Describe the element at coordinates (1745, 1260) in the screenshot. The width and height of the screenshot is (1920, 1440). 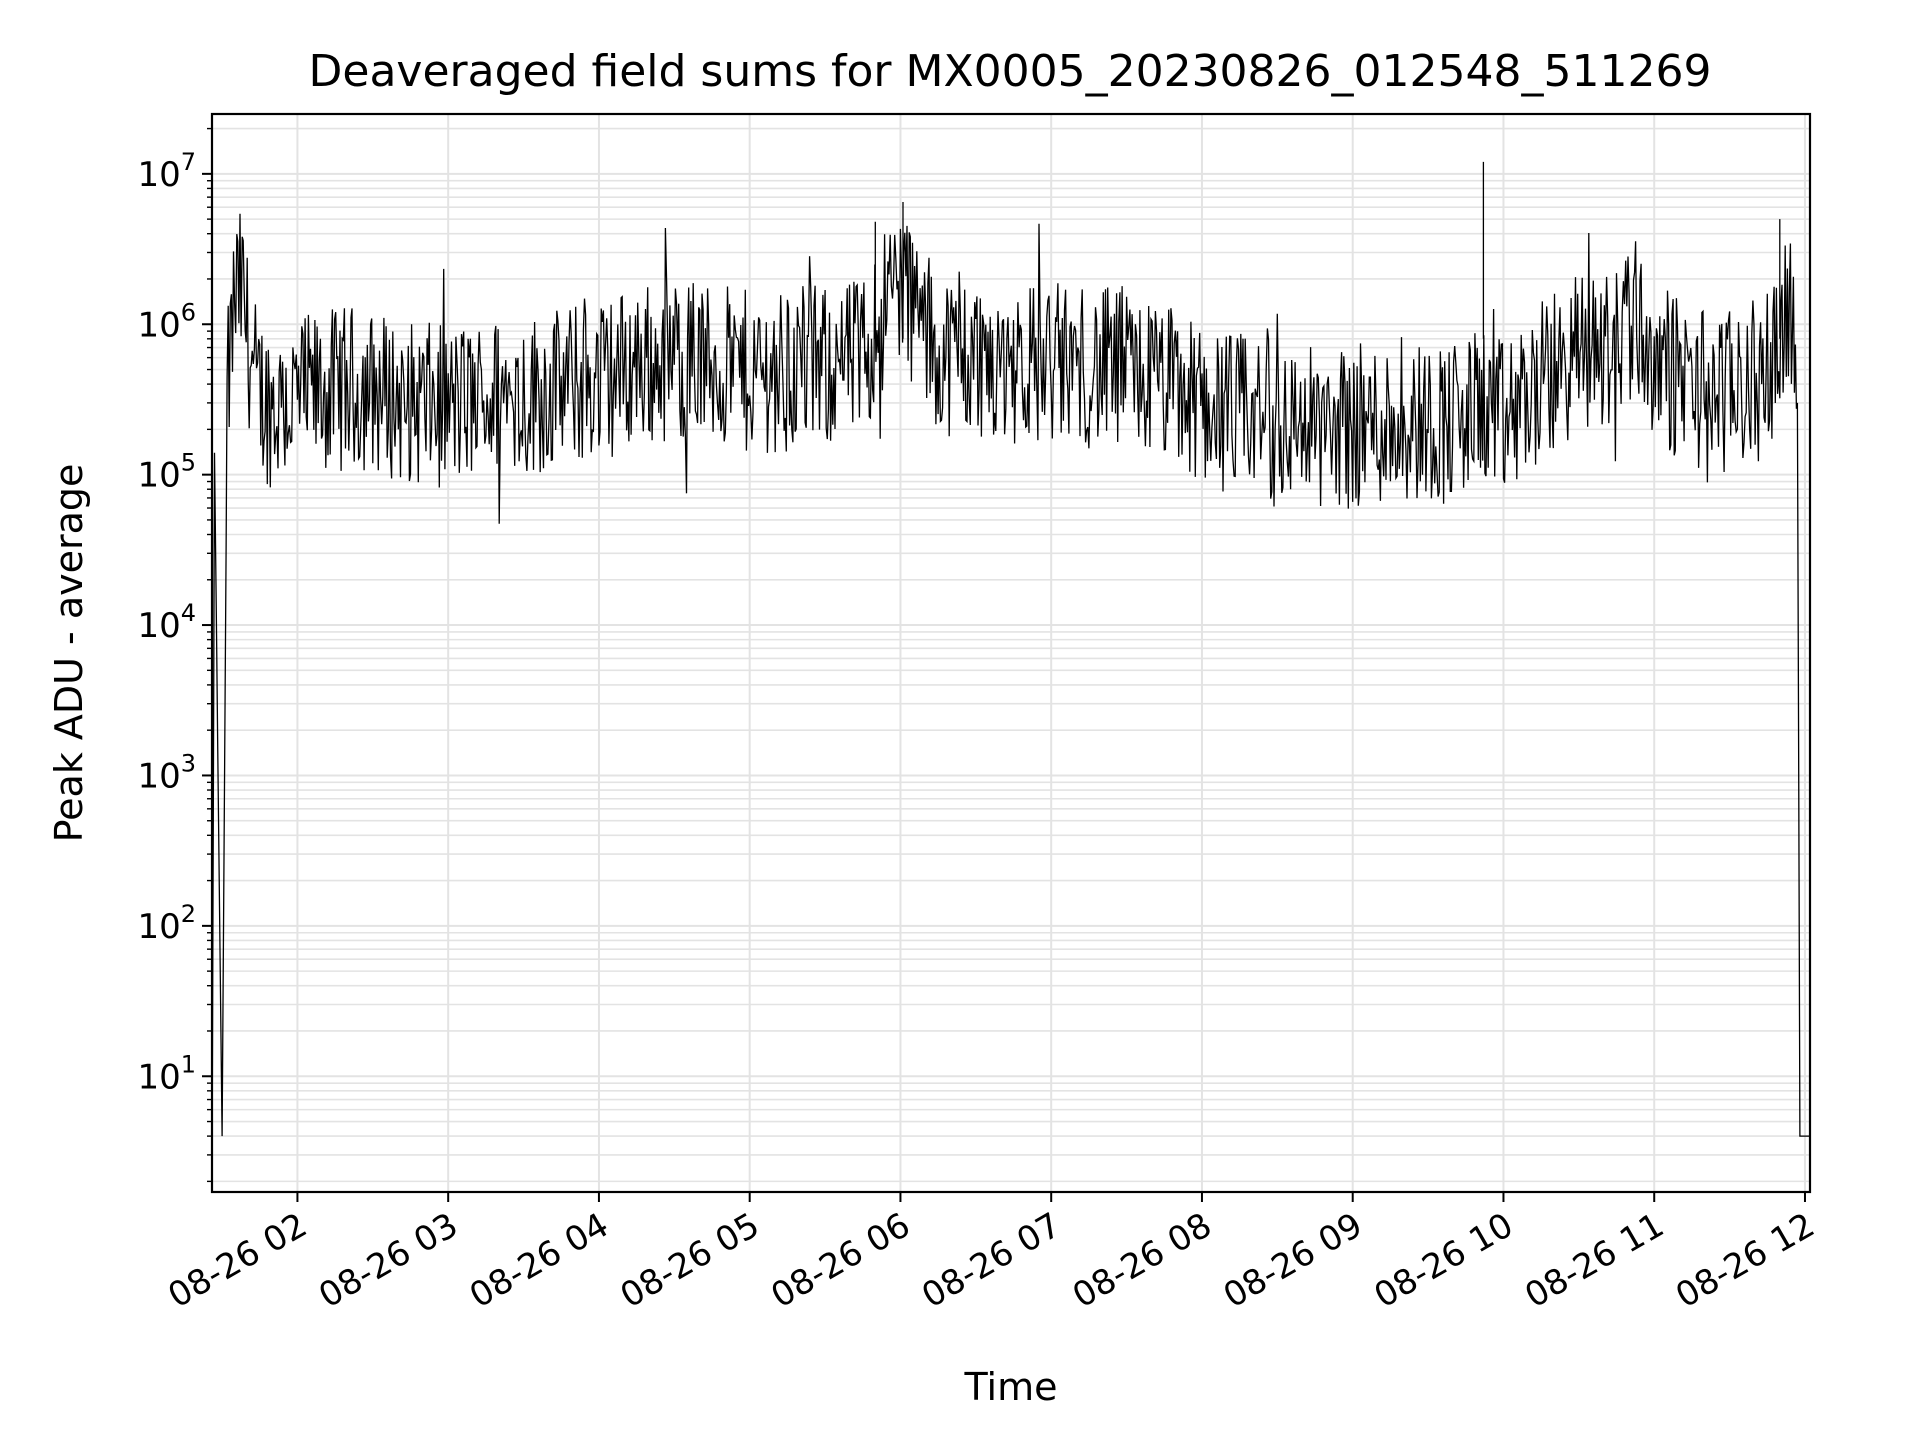
I see `x-tick-label: 08-26 12` at that location.